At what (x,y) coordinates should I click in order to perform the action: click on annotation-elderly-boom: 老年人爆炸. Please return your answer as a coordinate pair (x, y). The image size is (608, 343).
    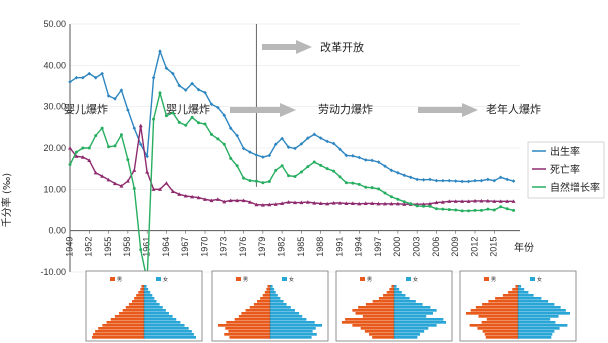
    Looking at the image, I should click on (513, 109).